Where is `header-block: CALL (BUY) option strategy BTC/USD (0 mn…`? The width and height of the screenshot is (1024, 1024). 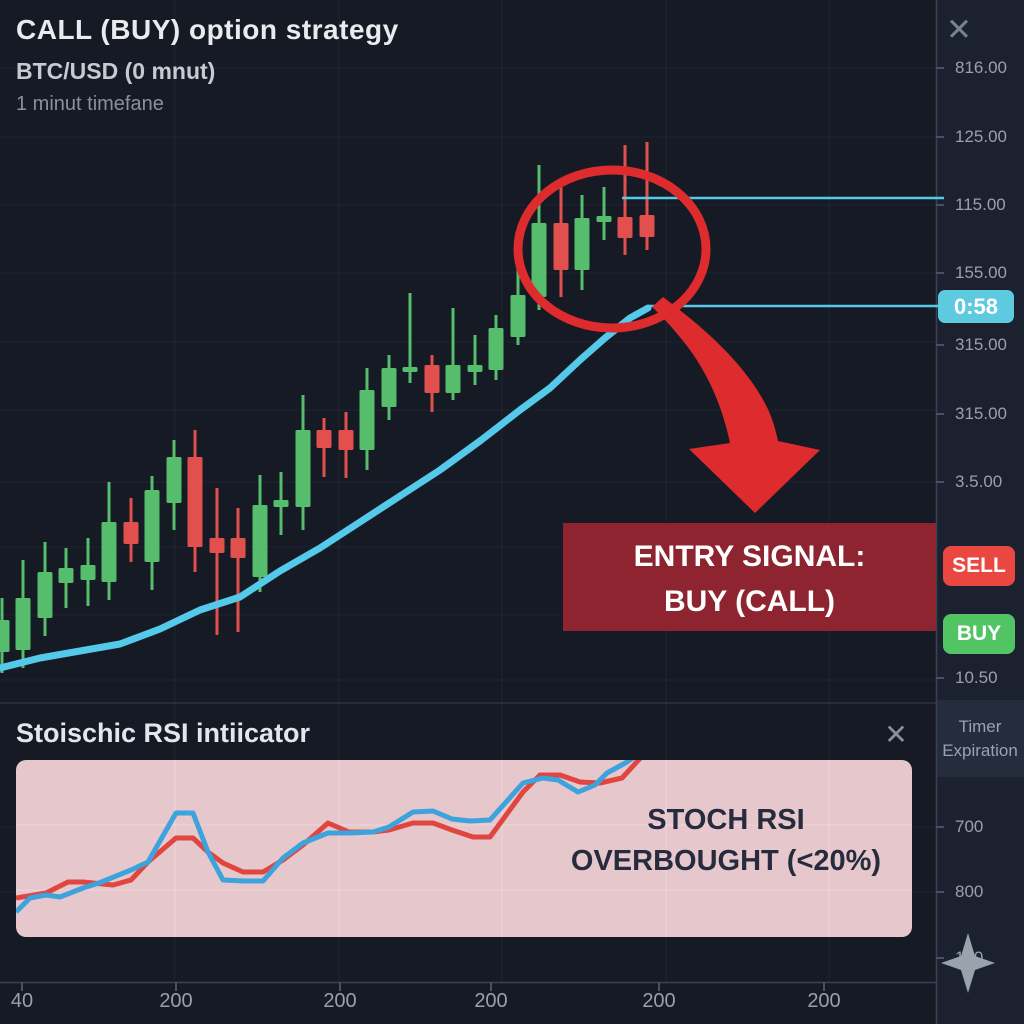 header-block: CALL (BUY) option strategy BTC/USD (0 mn… is located at coordinates (207, 65).